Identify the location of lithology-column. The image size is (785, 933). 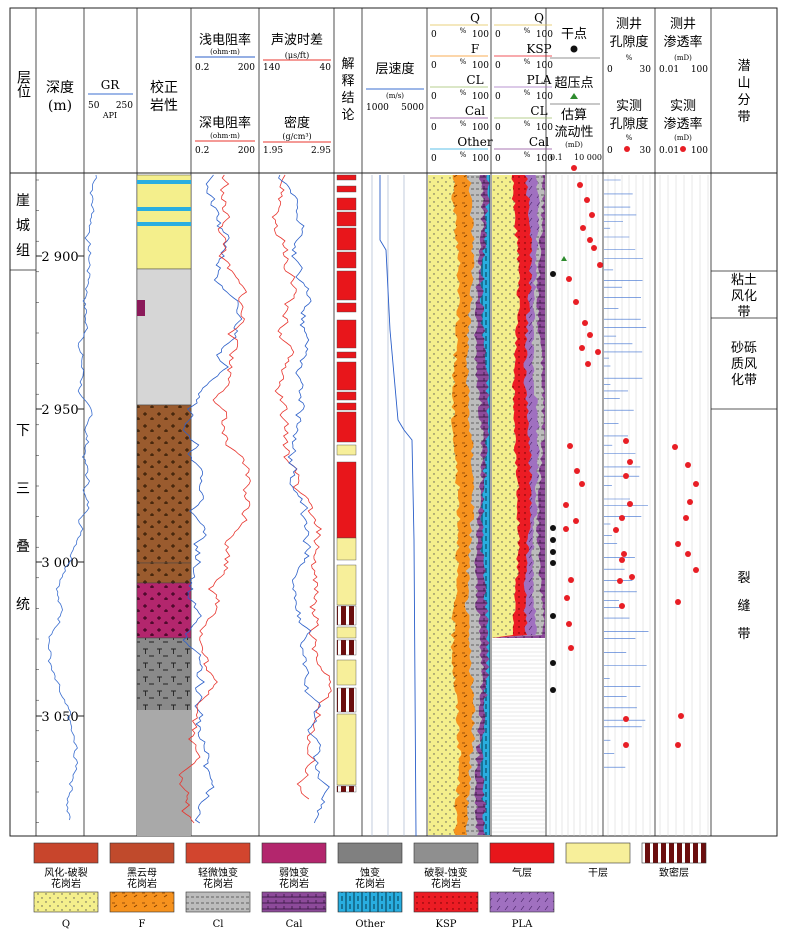
(164, 505).